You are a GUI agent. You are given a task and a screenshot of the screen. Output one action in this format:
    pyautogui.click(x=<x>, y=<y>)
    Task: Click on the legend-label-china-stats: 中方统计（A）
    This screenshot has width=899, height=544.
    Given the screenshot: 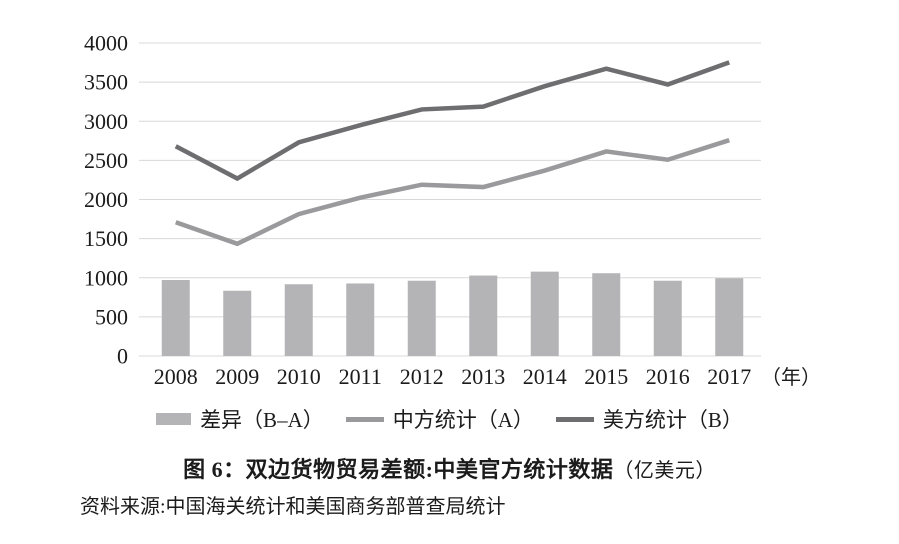 What is the action you would take?
    pyautogui.click(x=463, y=420)
    